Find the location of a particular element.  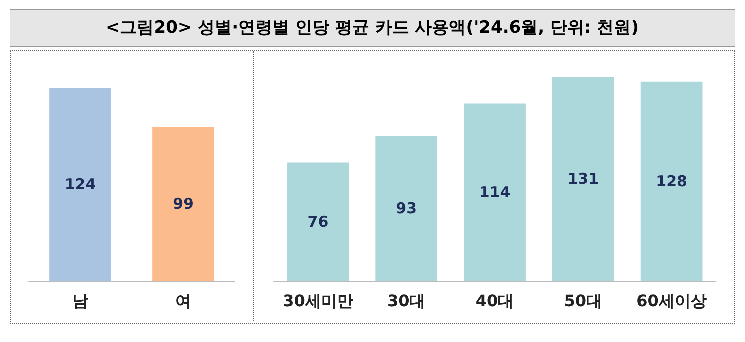

data-label: 131 is located at coordinates (584, 179).